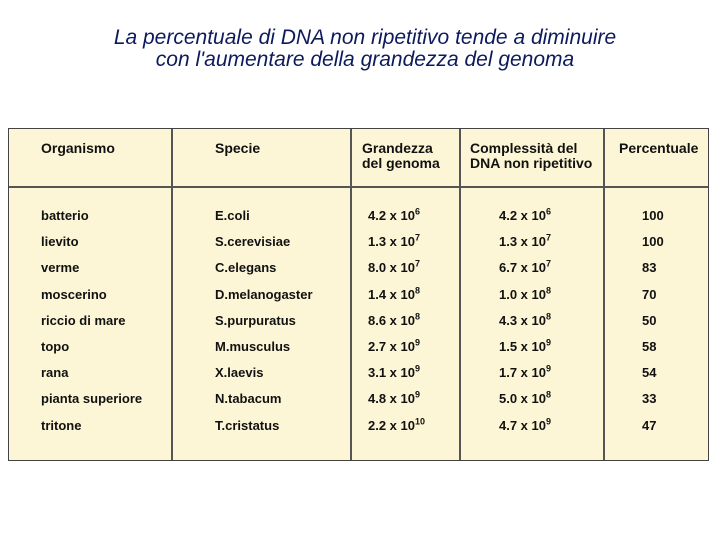 Image resolution: width=720 pixels, height=540 pixels. Describe the element at coordinates (549, 211) in the screenshot. I see `complessita-exponent: 6` at that location.